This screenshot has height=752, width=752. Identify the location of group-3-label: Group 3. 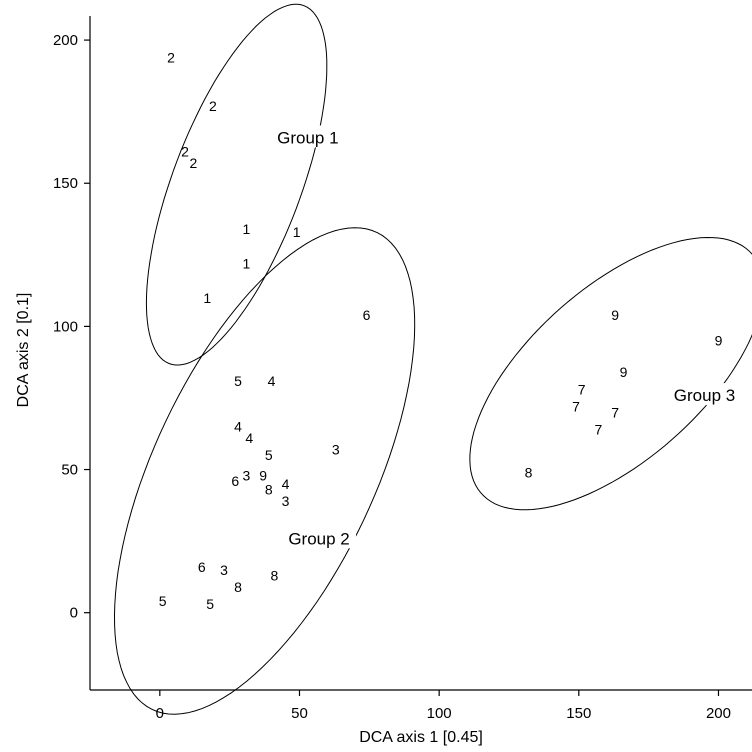
(704, 395).